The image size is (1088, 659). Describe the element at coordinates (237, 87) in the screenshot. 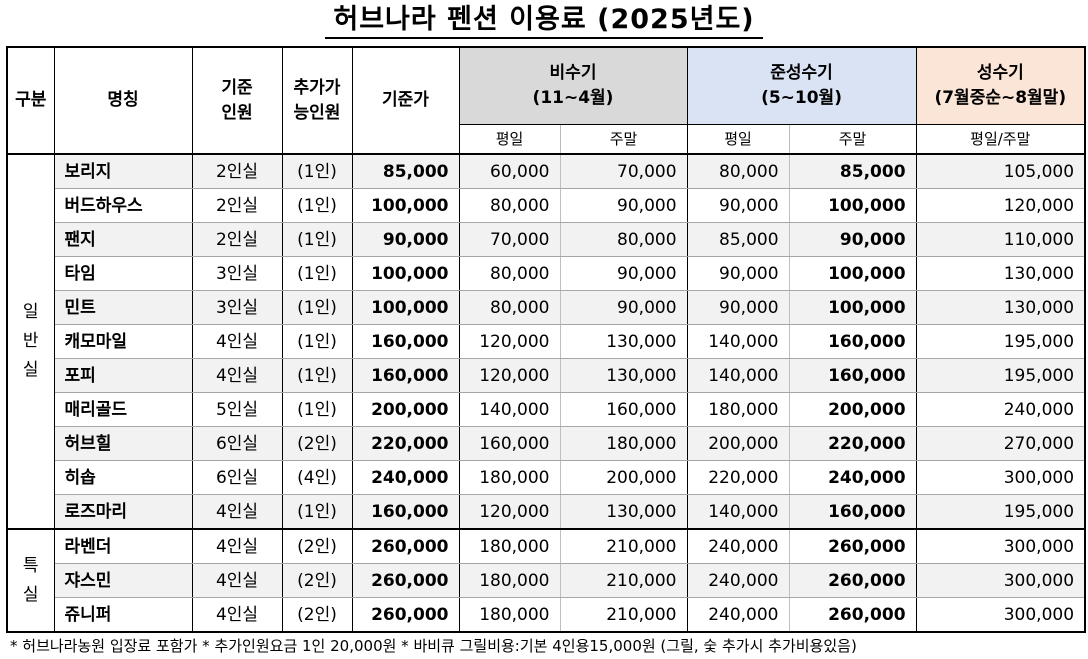

I see `header-capacity-line1: 기준` at that location.